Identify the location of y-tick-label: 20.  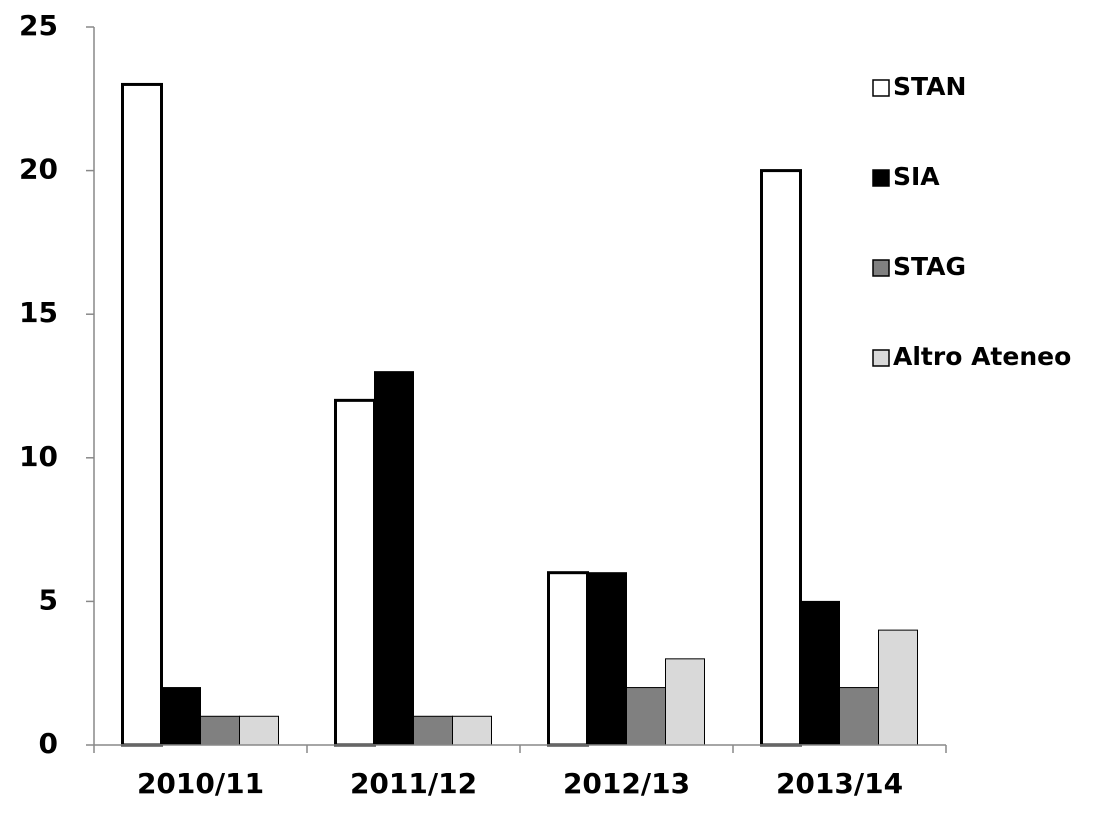
(38, 169).